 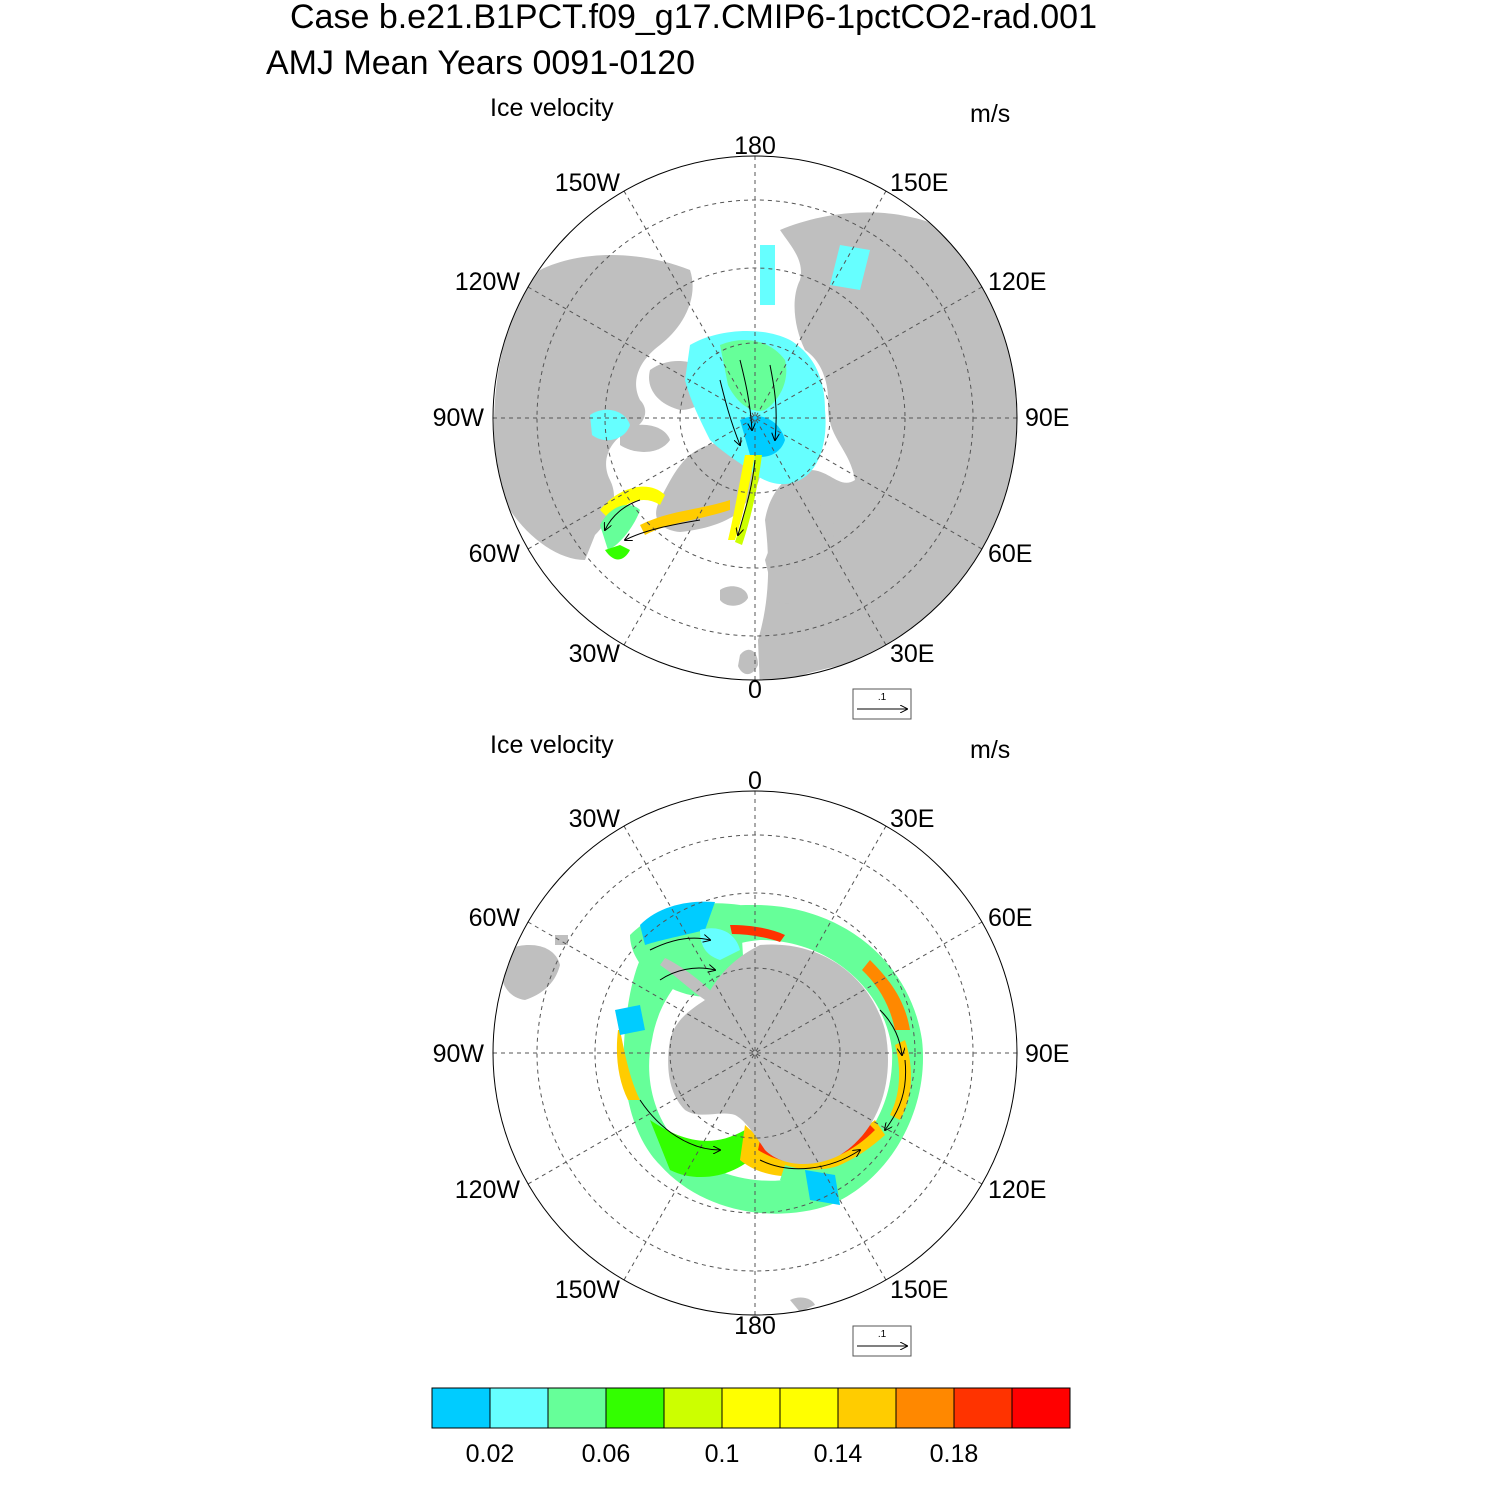 What do you see at coordinates (552, 108) in the screenshot?
I see `north-left-string: Ice velocity` at bounding box center [552, 108].